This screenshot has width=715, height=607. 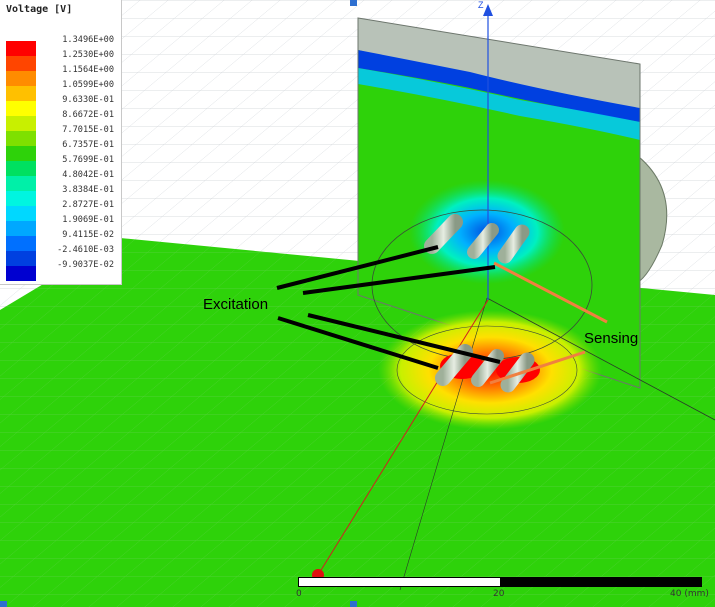 What do you see at coordinates (353, 604) in the screenshot?
I see `bottom-resize-handle-icon` at bounding box center [353, 604].